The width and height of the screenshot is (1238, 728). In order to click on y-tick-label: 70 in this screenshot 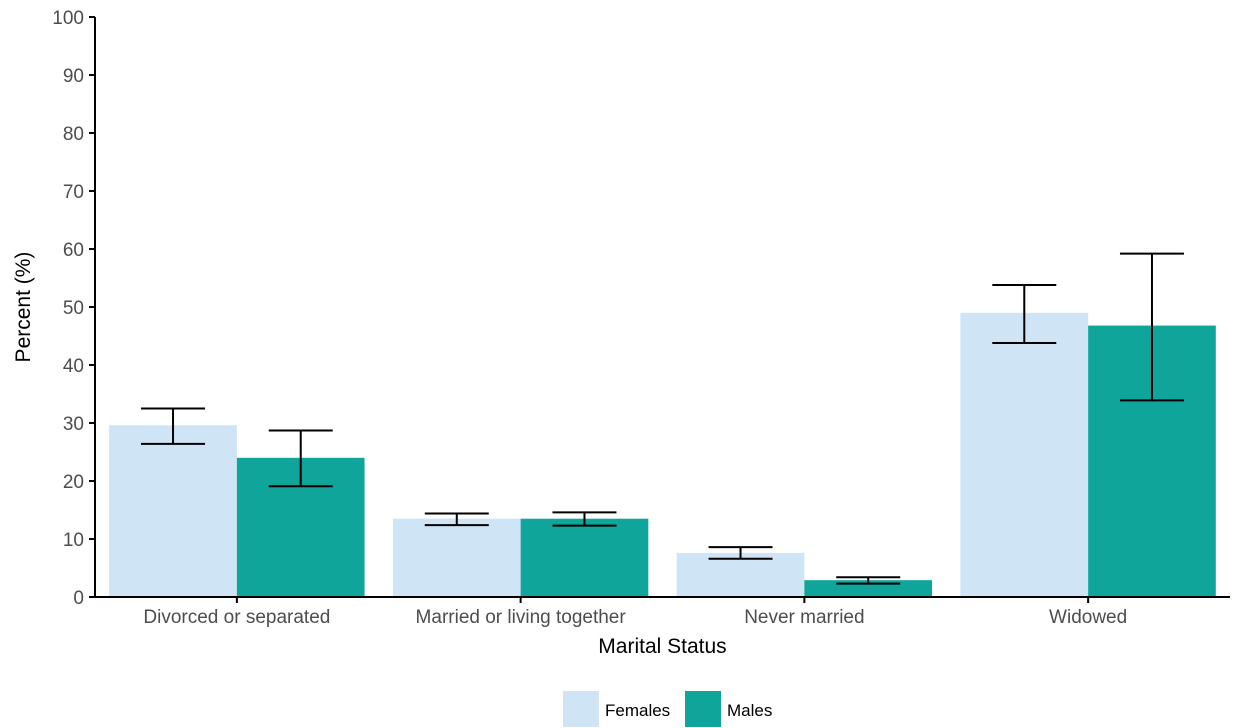, I will do `click(73, 192)`.